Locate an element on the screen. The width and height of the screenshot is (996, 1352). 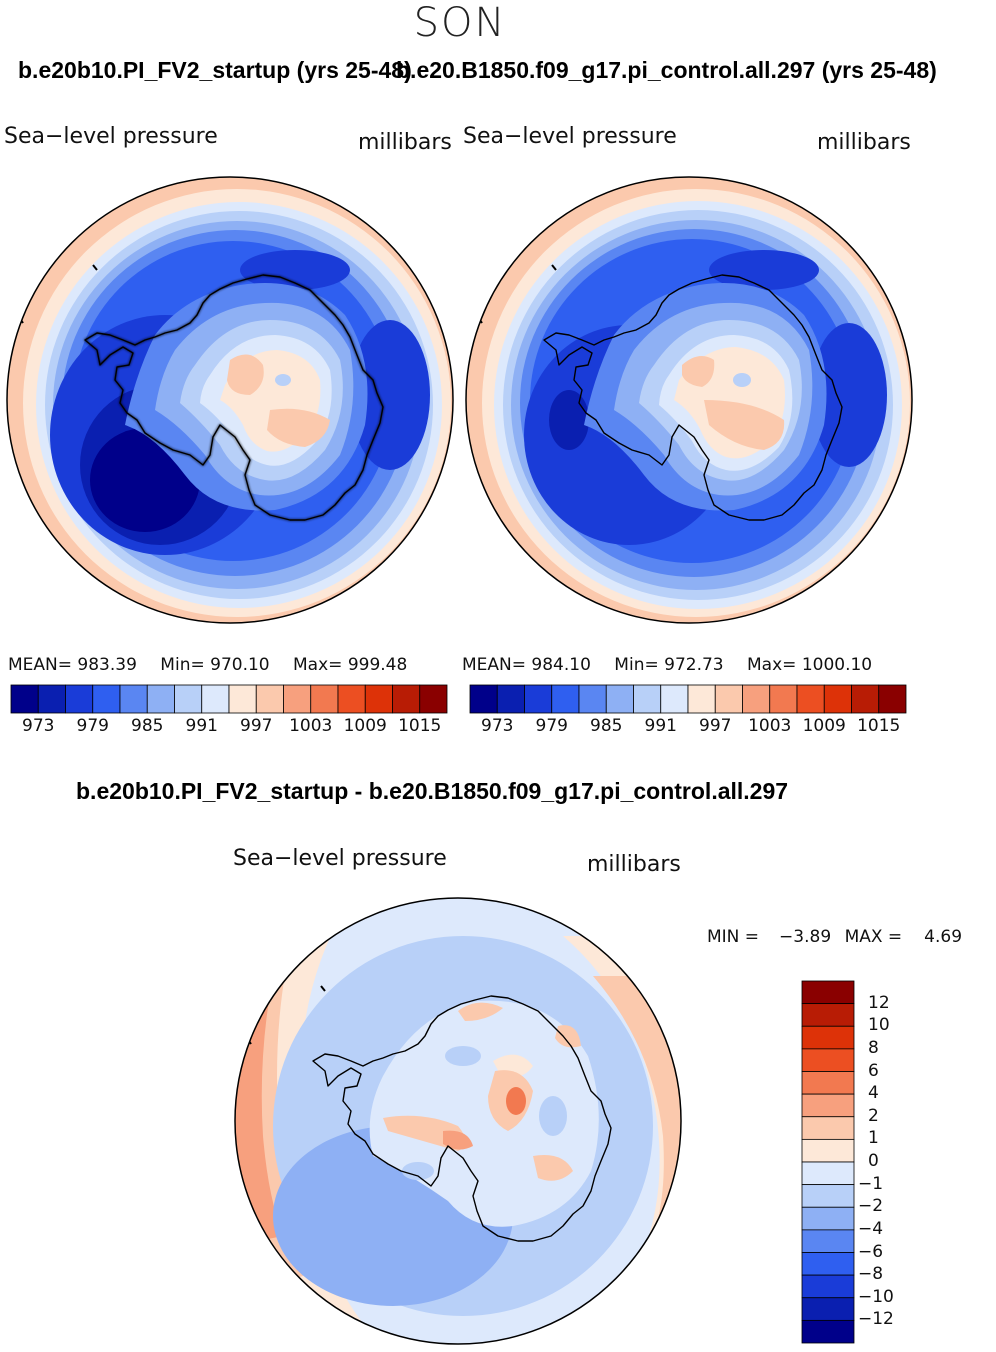
colorbar-tick-label: −10 is located at coordinates (876, 1296).